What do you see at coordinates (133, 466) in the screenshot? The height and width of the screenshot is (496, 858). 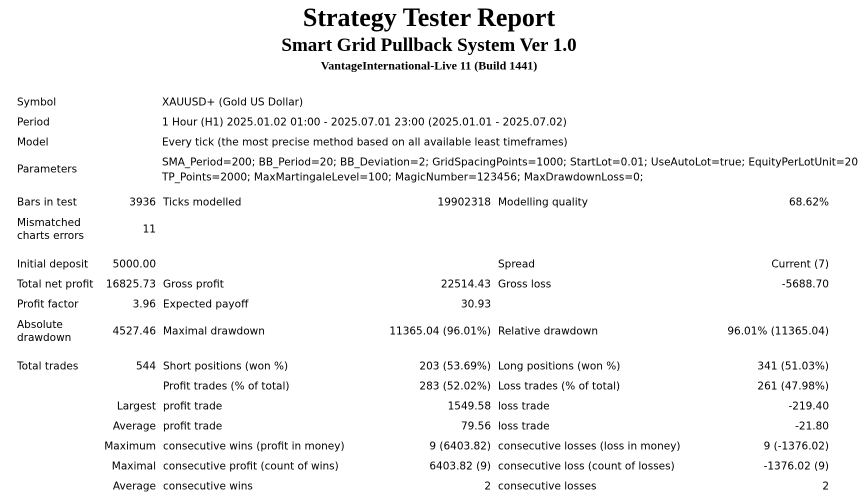 I see `stat-value: Maximal` at bounding box center [133, 466].